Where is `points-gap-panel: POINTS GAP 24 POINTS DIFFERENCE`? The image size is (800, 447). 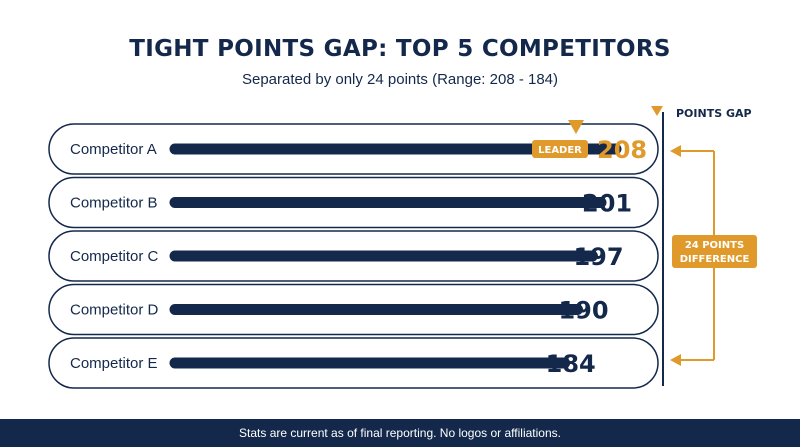
points-gap-panel: POINTS GAP 24 POINTS DIFFERENCE is located at coordinates (704, 246).